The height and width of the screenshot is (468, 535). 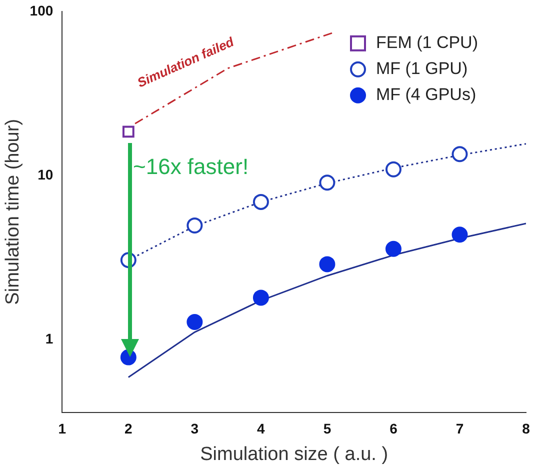 I want to click on y-tick-label: 10, so click(x=46, y=174).